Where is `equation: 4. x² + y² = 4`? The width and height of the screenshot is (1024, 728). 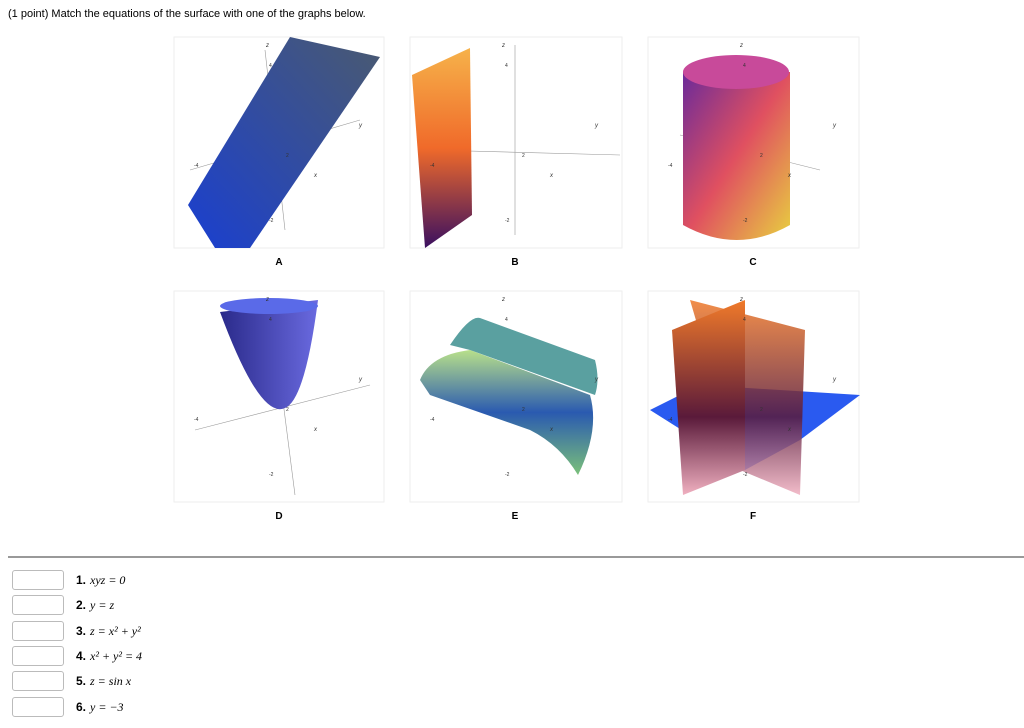 equation: 4. x² + y² = 4 is located at coordinates (109, 656).